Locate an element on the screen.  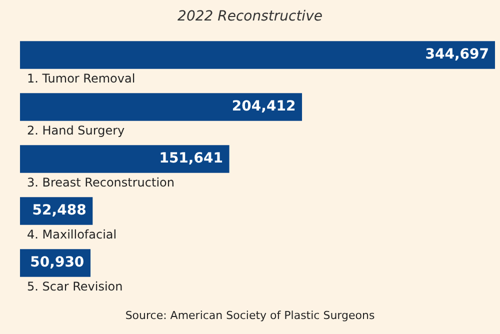
data-label: 344,697 is located at coordinates (457, 54).